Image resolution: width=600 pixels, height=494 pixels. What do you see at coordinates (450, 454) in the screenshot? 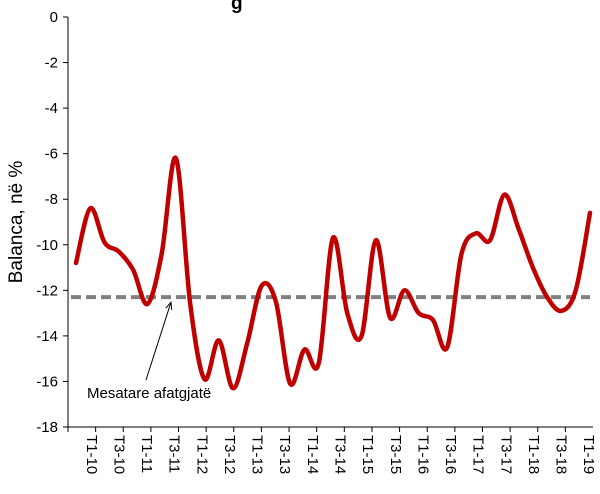
I see `x-tick-label: T3-16` at bounding box center [450, 454].